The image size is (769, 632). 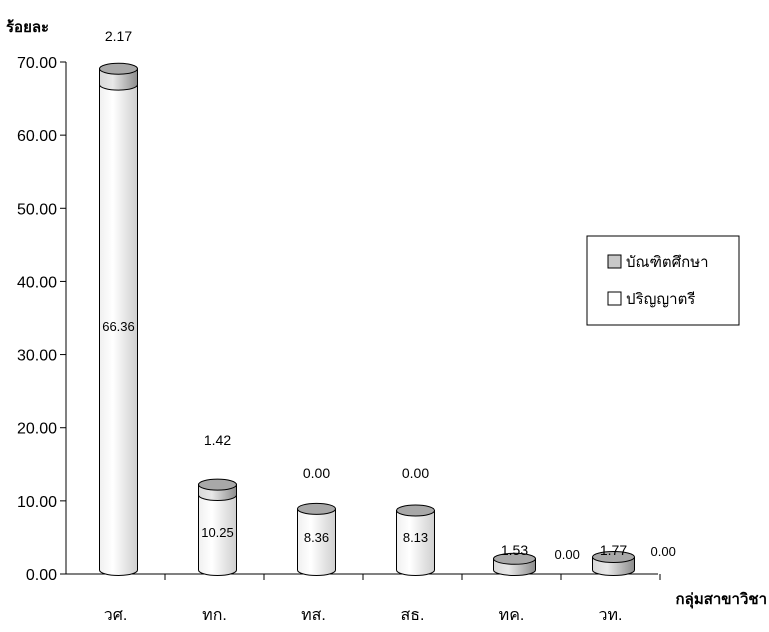 I want to click on data-label-graduate: 1.53, so click(x=514, y=550).